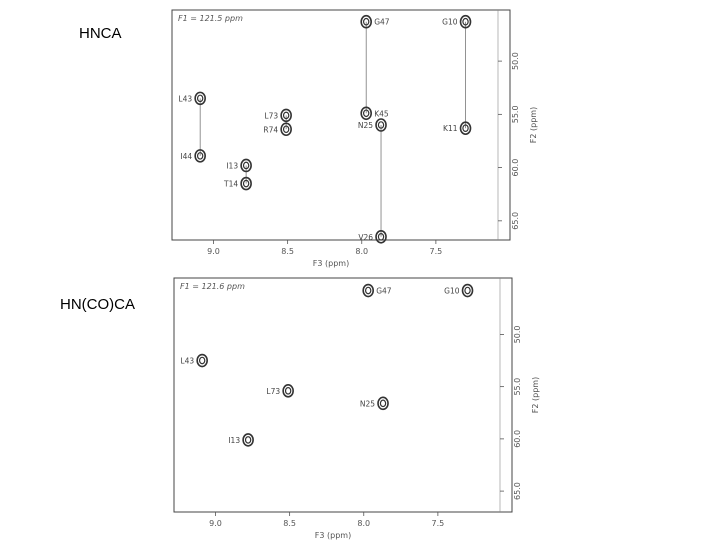 The height and width of the screenshot is (540, 720). Describe the element at coordinates (381, 113) in the screenshot. I see `peak-label: K45` at that location.